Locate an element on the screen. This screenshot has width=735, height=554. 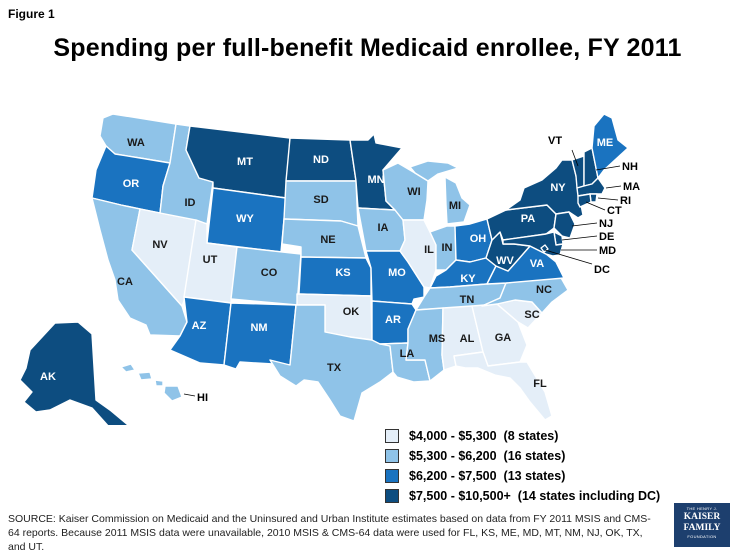
legend-count: (13 states) is located at coordinates (534, 475).